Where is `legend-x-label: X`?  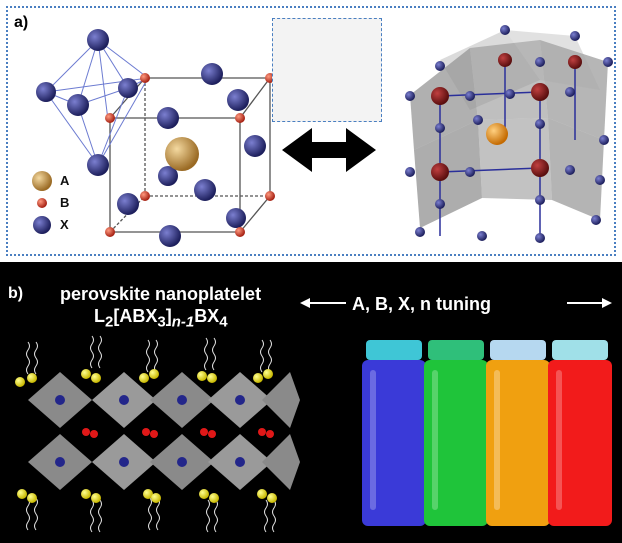
legend-x-label: X is located at coordinates (64, 224).